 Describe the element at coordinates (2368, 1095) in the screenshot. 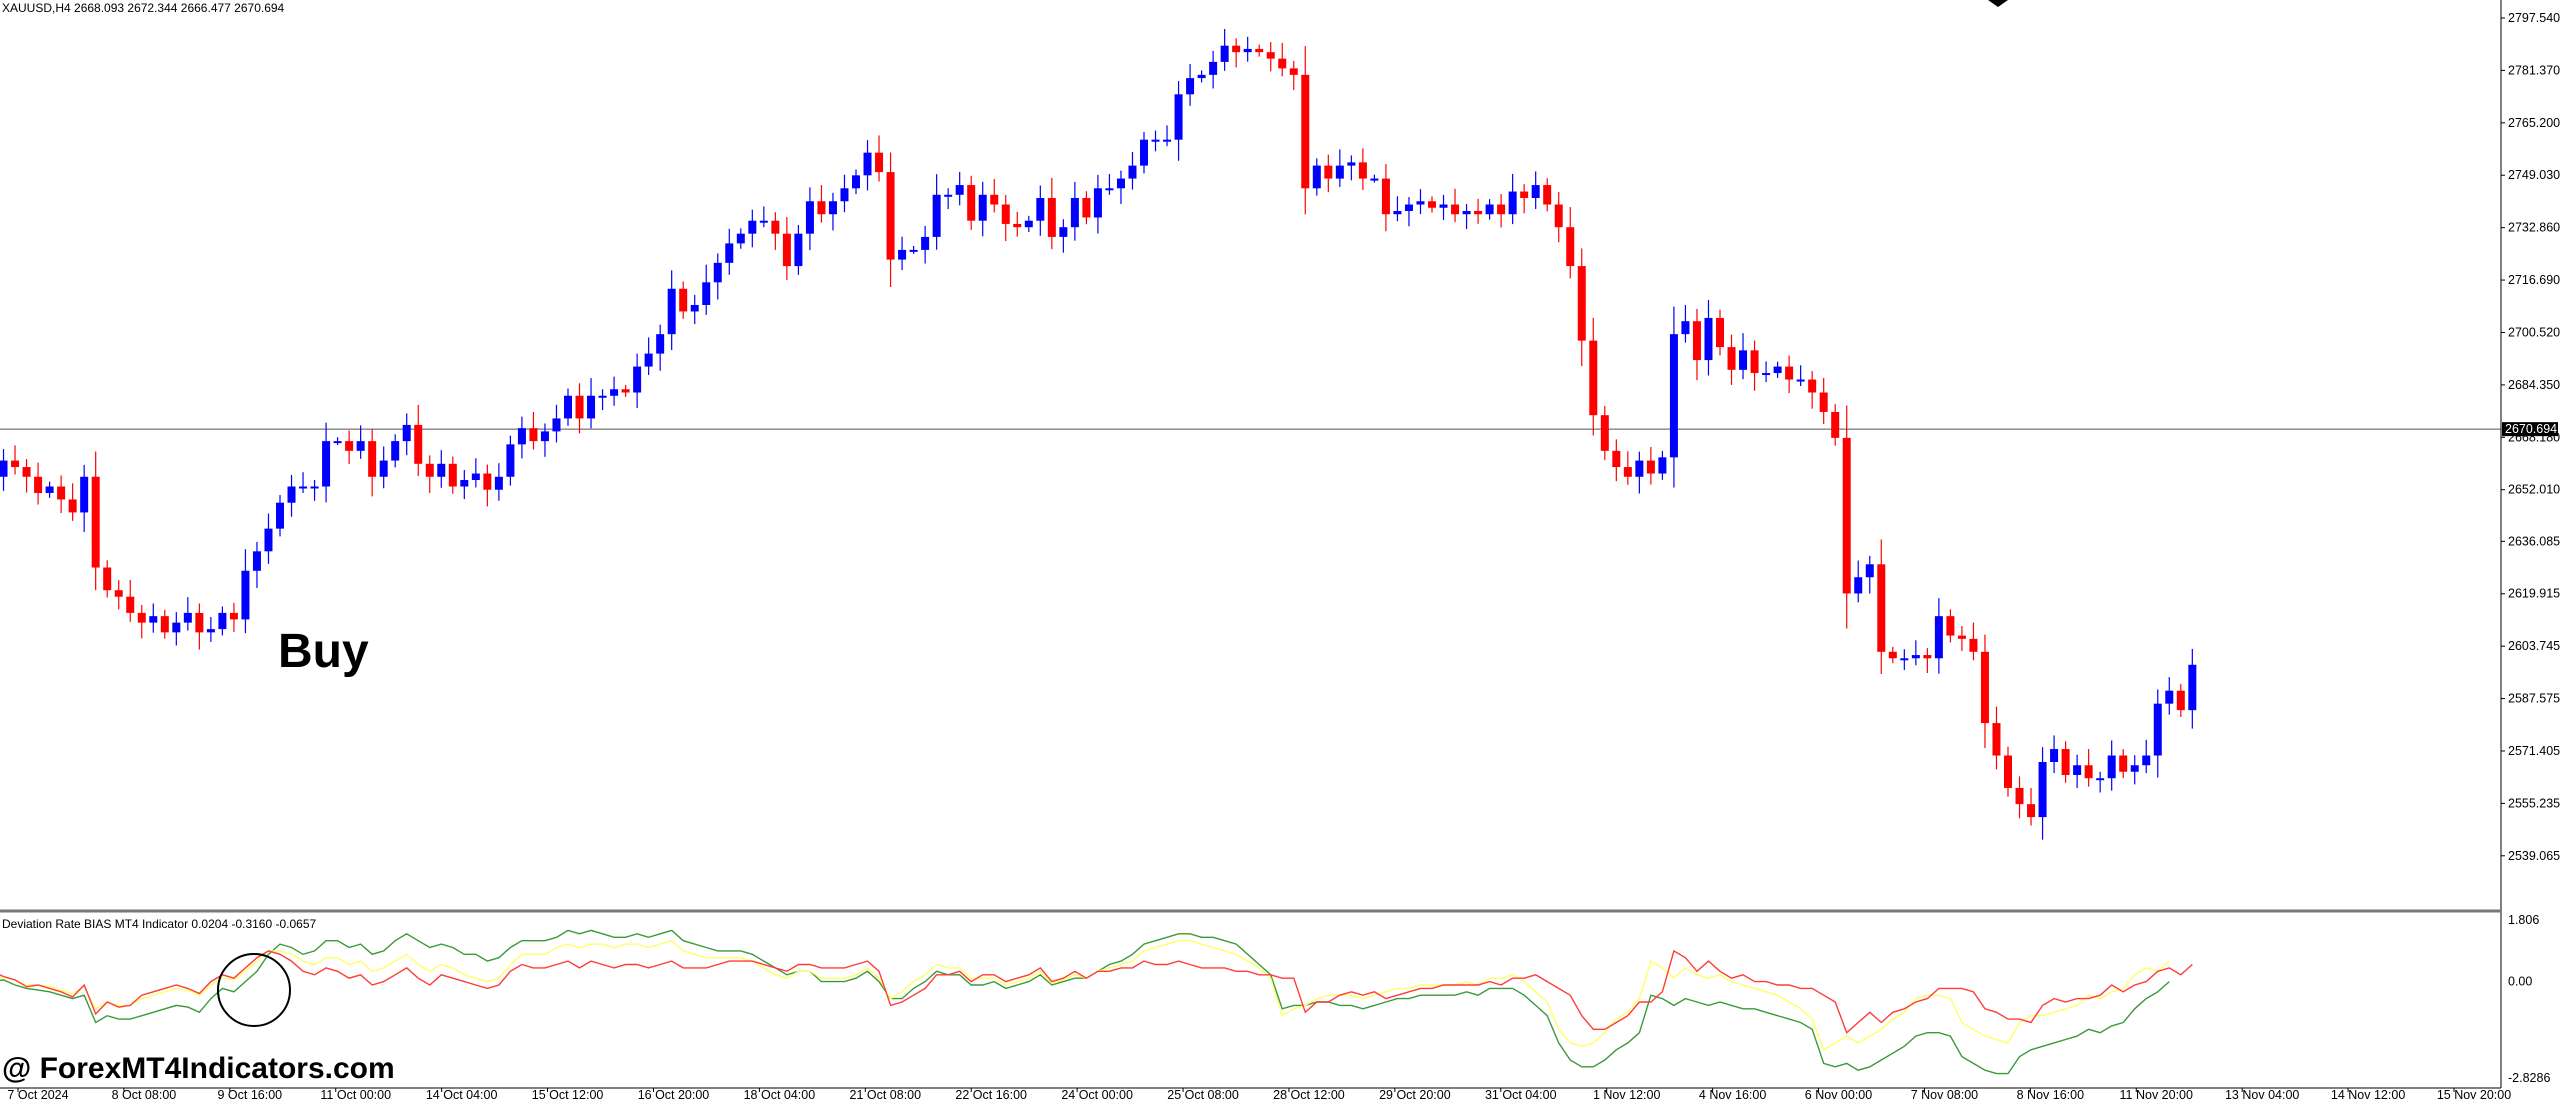

I see `time-tick-label: 14 Nov 12:00` at that location.